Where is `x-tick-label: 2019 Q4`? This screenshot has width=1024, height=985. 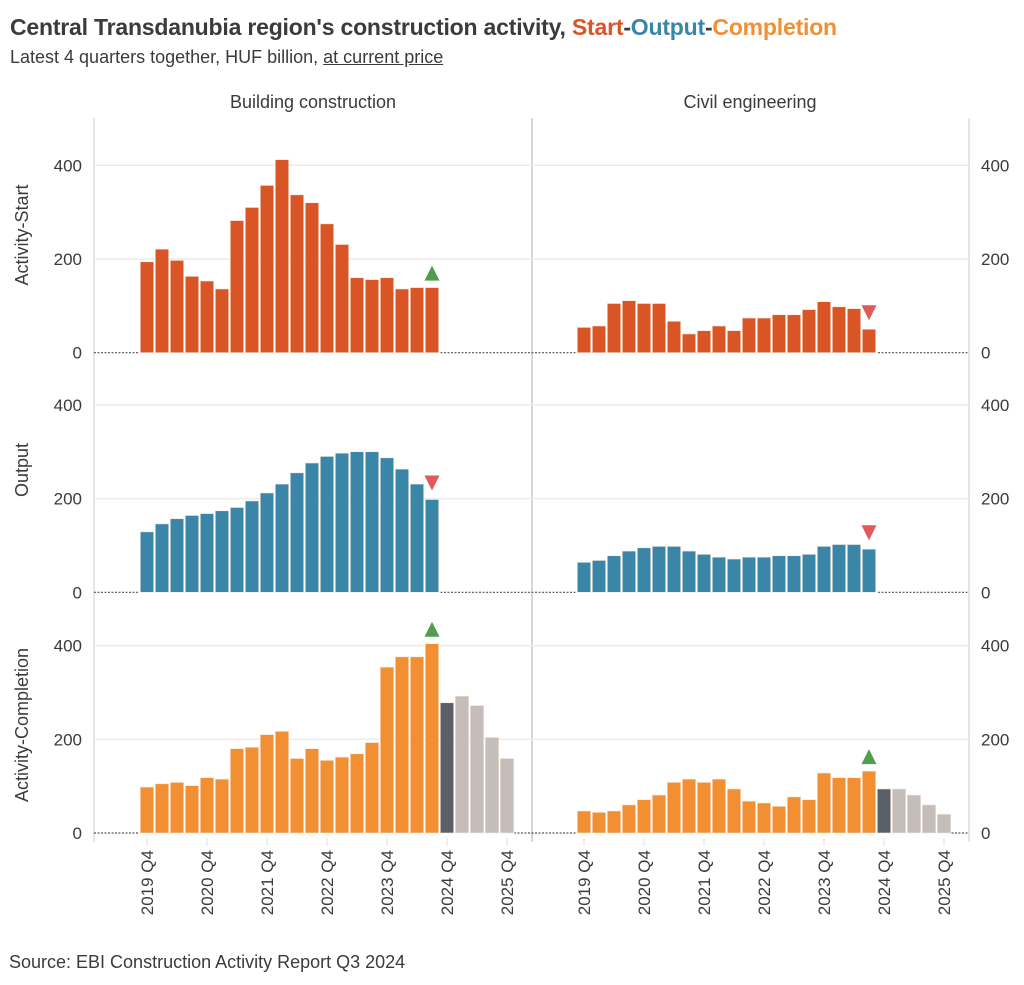 x-tick-label: 2019 Q4 is located at coordinates (584, 882).